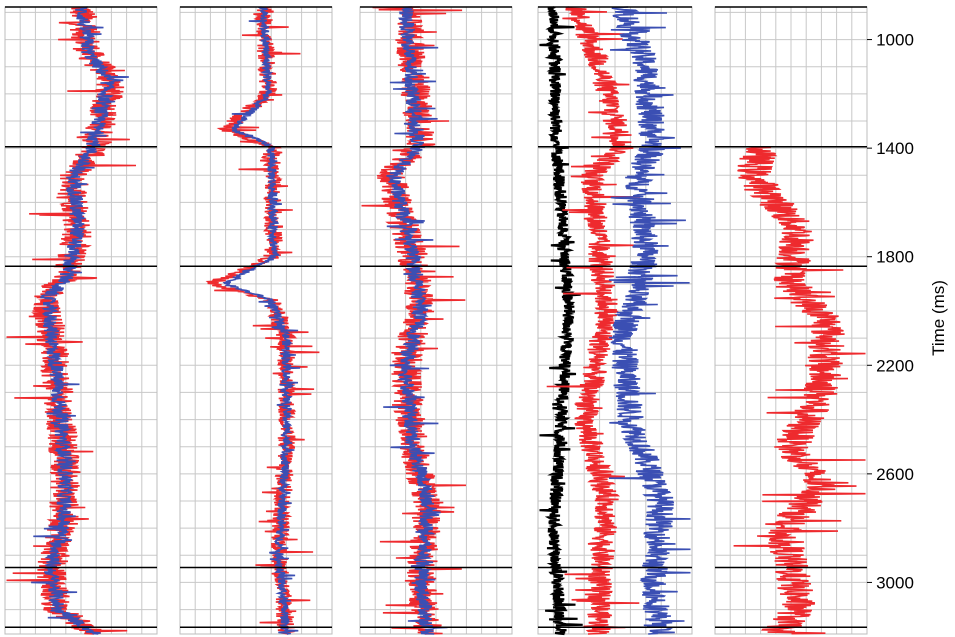  Describe the element at coordinates (895, 365) in the screenshot. I see `y-tick-label: 2200` at that location.